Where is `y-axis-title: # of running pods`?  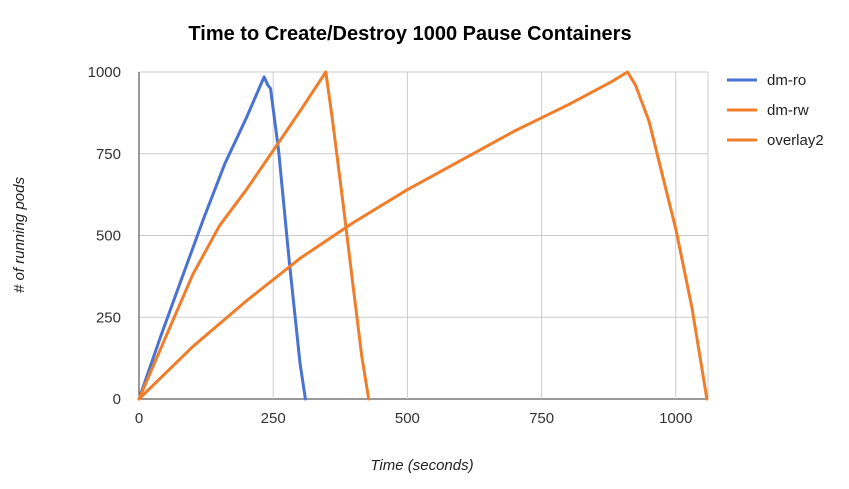
y-axis-title: # of running pods is located at coordinates (19, 235).